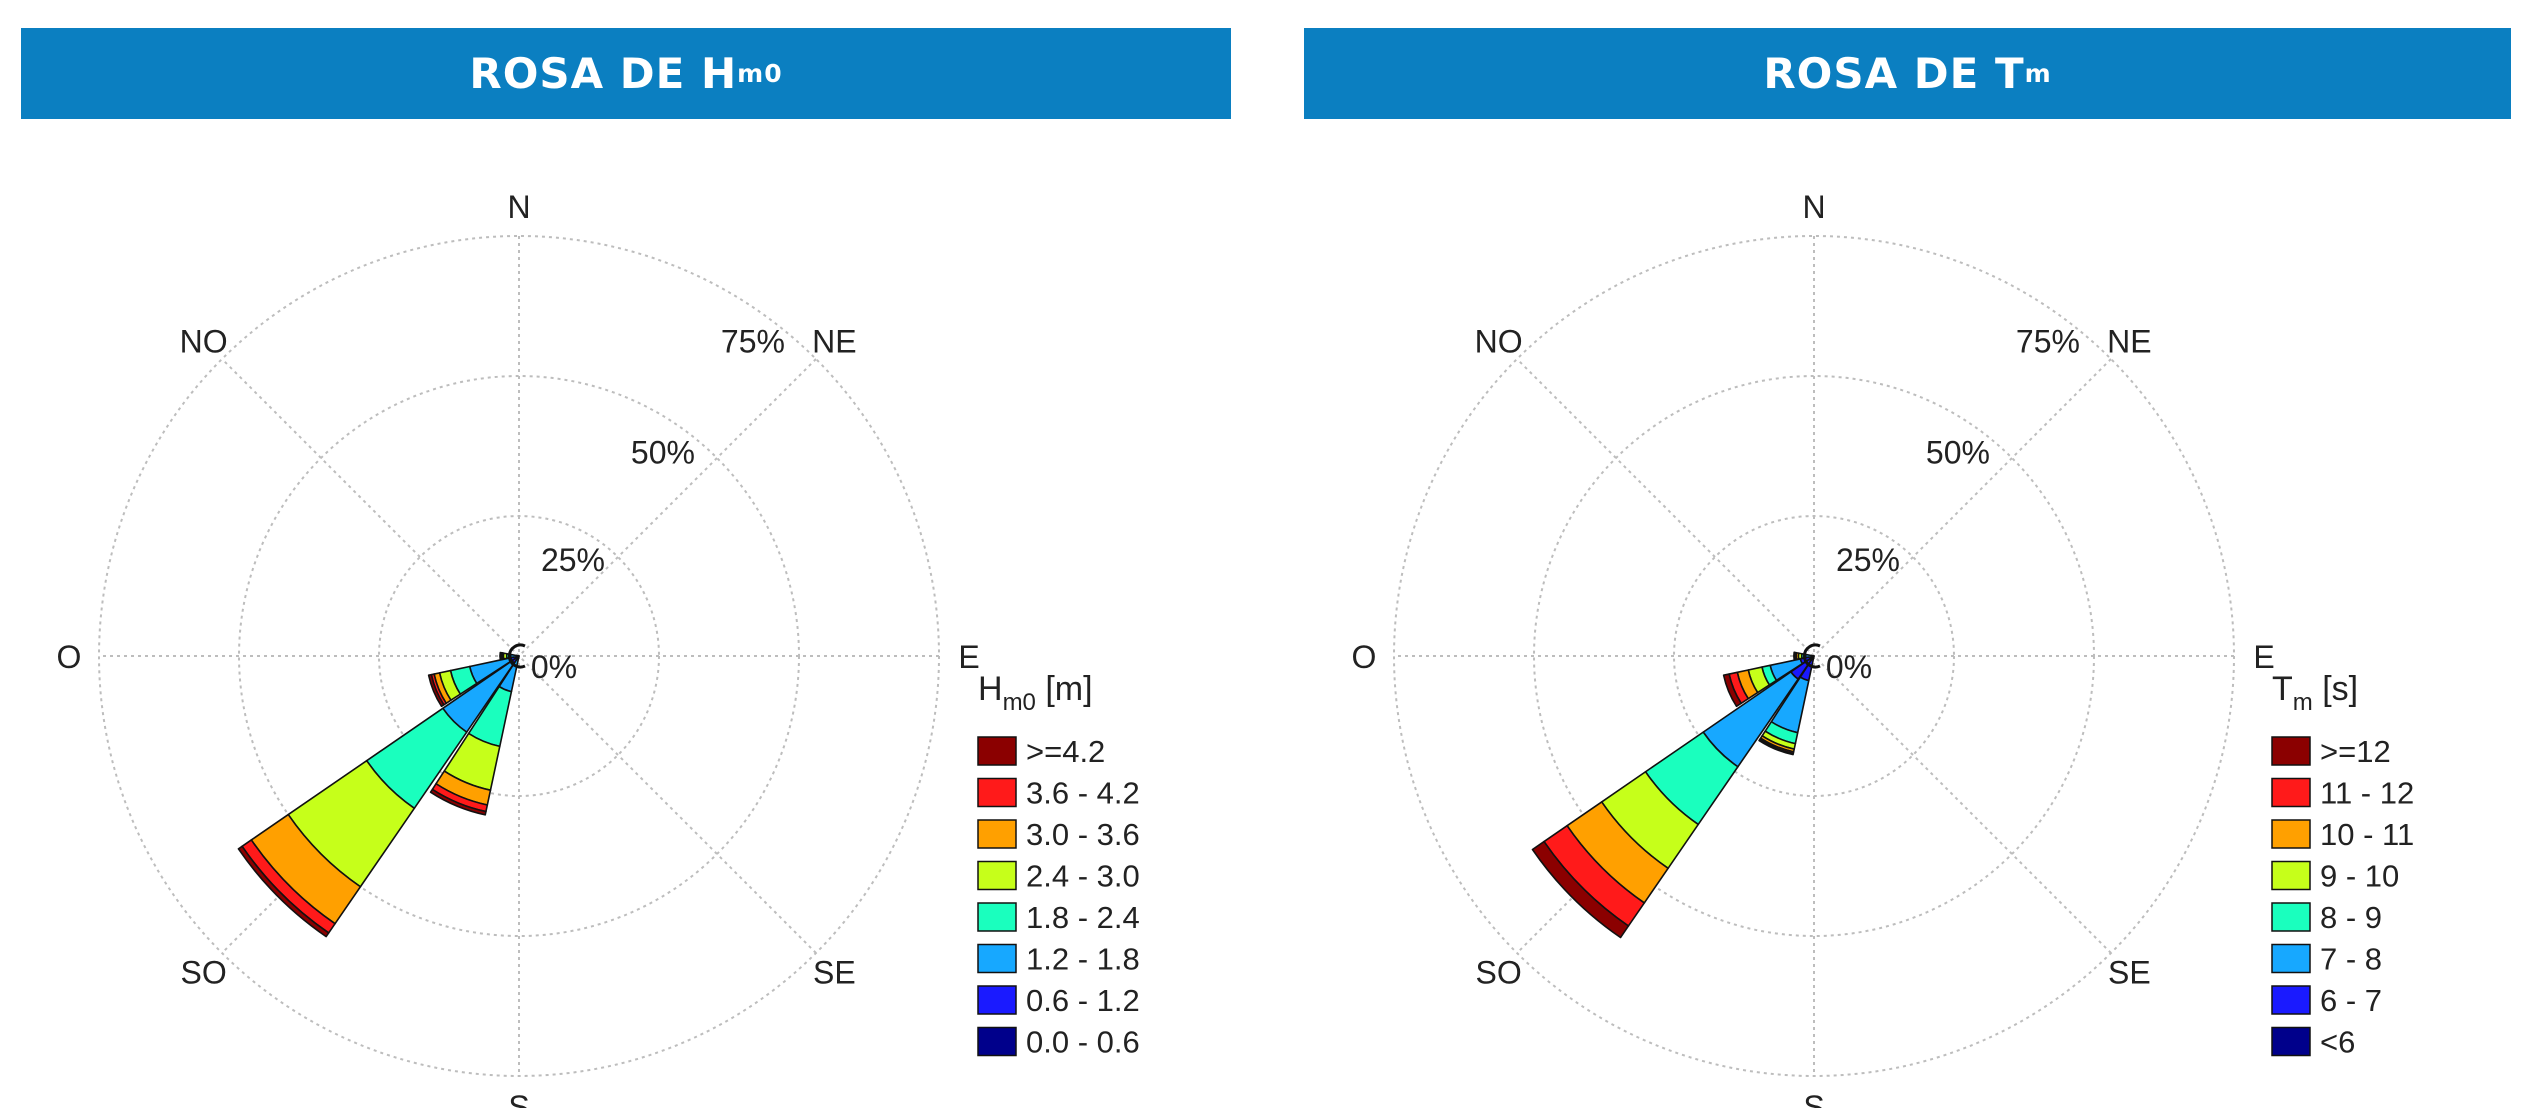 The width and height of the screenshot is (2524, 1108). I want to click on hm0-direction-label-ne: NE, so click(834, 342).